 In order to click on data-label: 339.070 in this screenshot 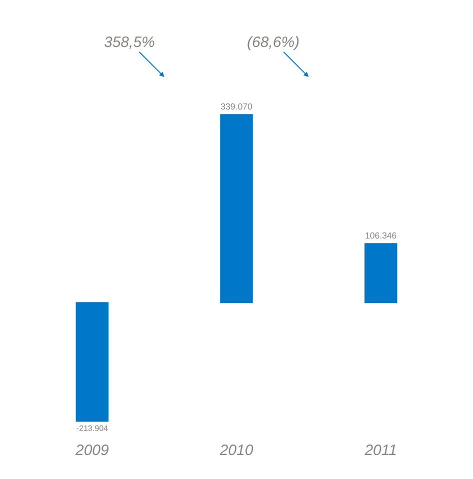, I will do `click(236, 106)`.